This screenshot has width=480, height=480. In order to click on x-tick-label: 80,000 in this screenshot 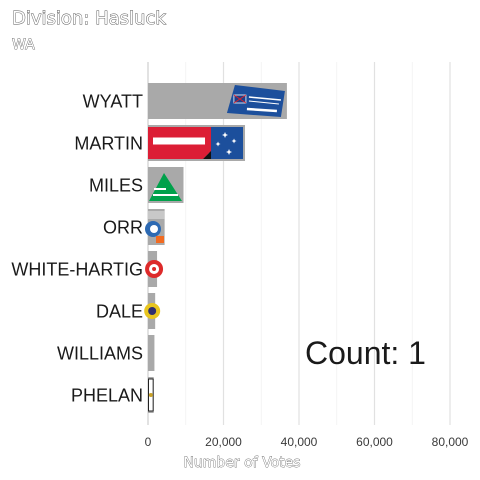, I will do `click(450, 442)`.